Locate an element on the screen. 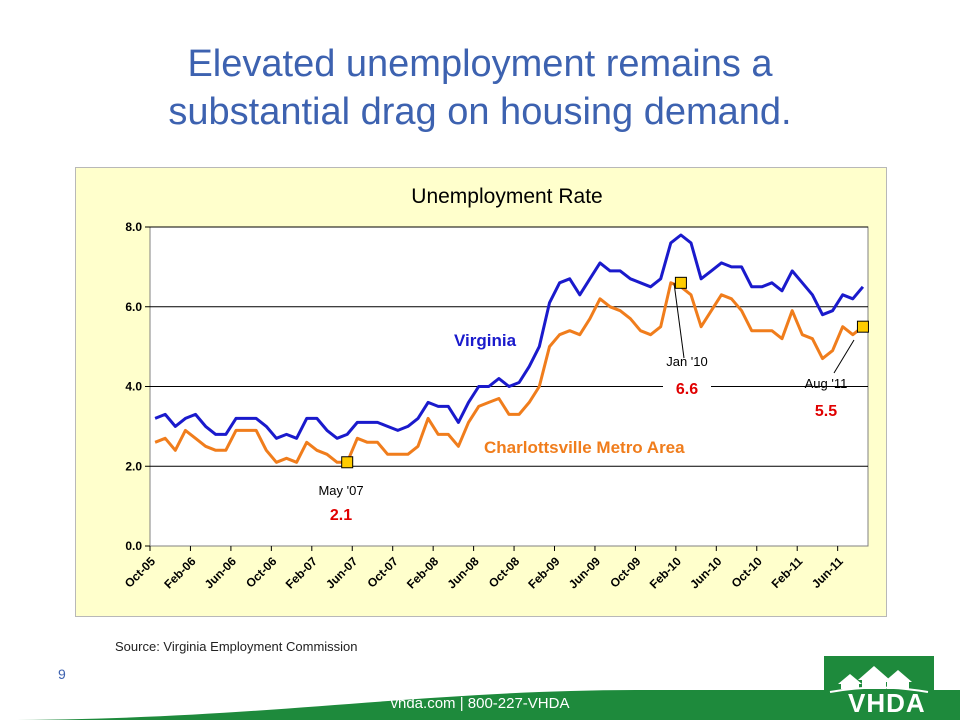  x-tick-label: Oct-06 is located at coordinates (261, 572).